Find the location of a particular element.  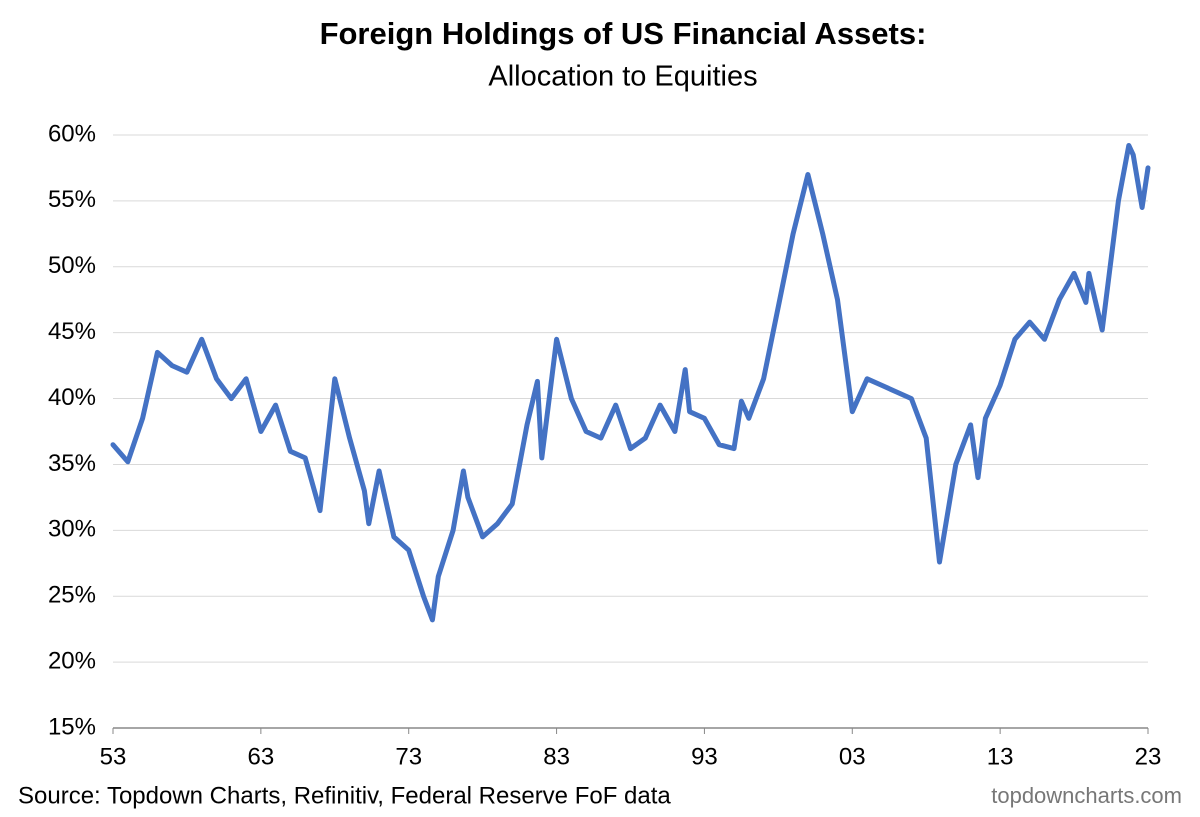

x-tick-label: 73 is located at coordinates (408, 756).